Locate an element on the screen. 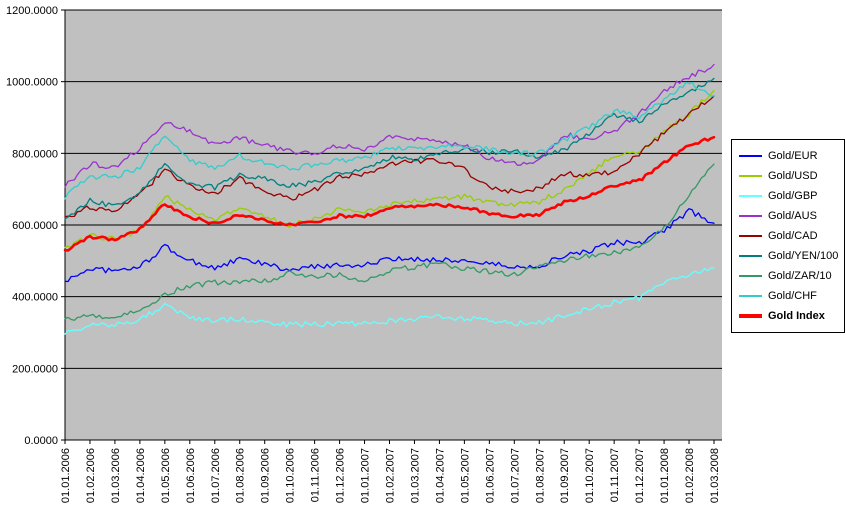 This screenshot has width=846, height=516. x-axis-label: 01.09.2006 is located at coordinates (266, 475).